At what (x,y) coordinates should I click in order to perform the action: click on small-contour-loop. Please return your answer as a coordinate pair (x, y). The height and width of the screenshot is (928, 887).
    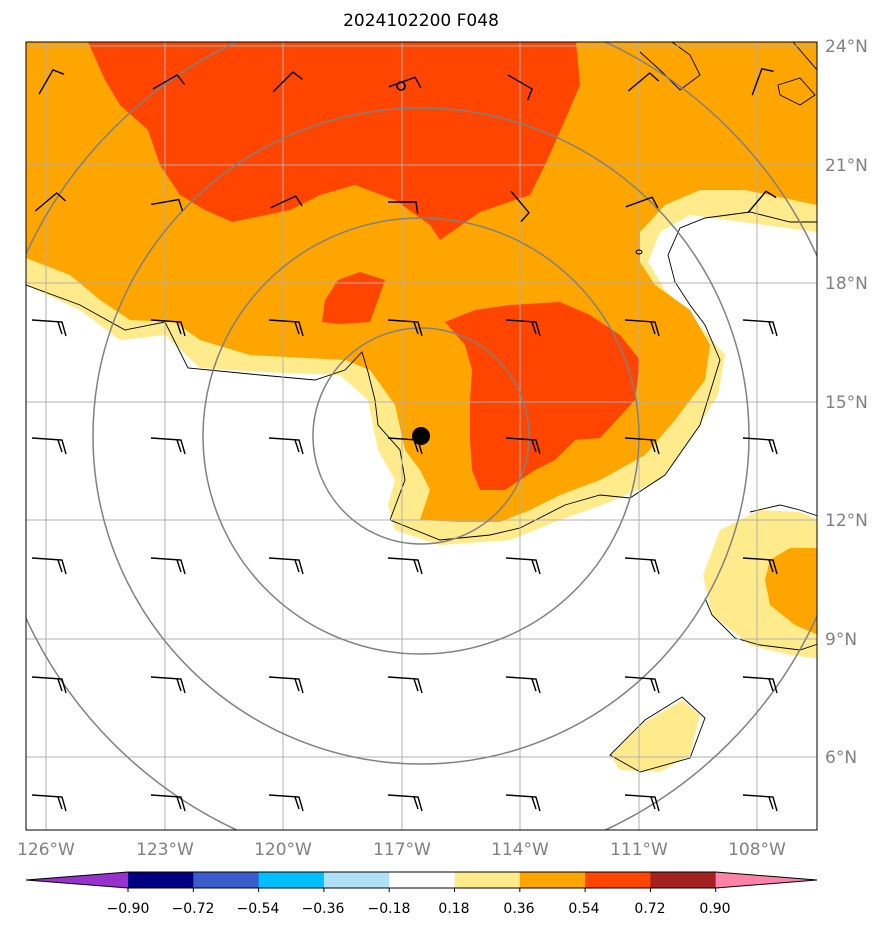
    Looking at the image, I should click on (639, 252).